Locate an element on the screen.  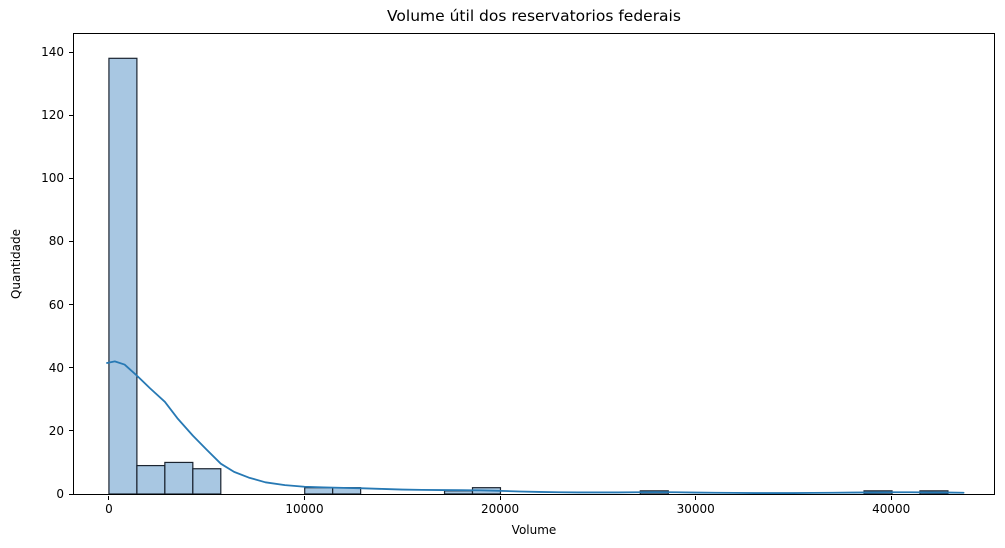
x-tick-label: 20000 is located at coordinates (500, 509).